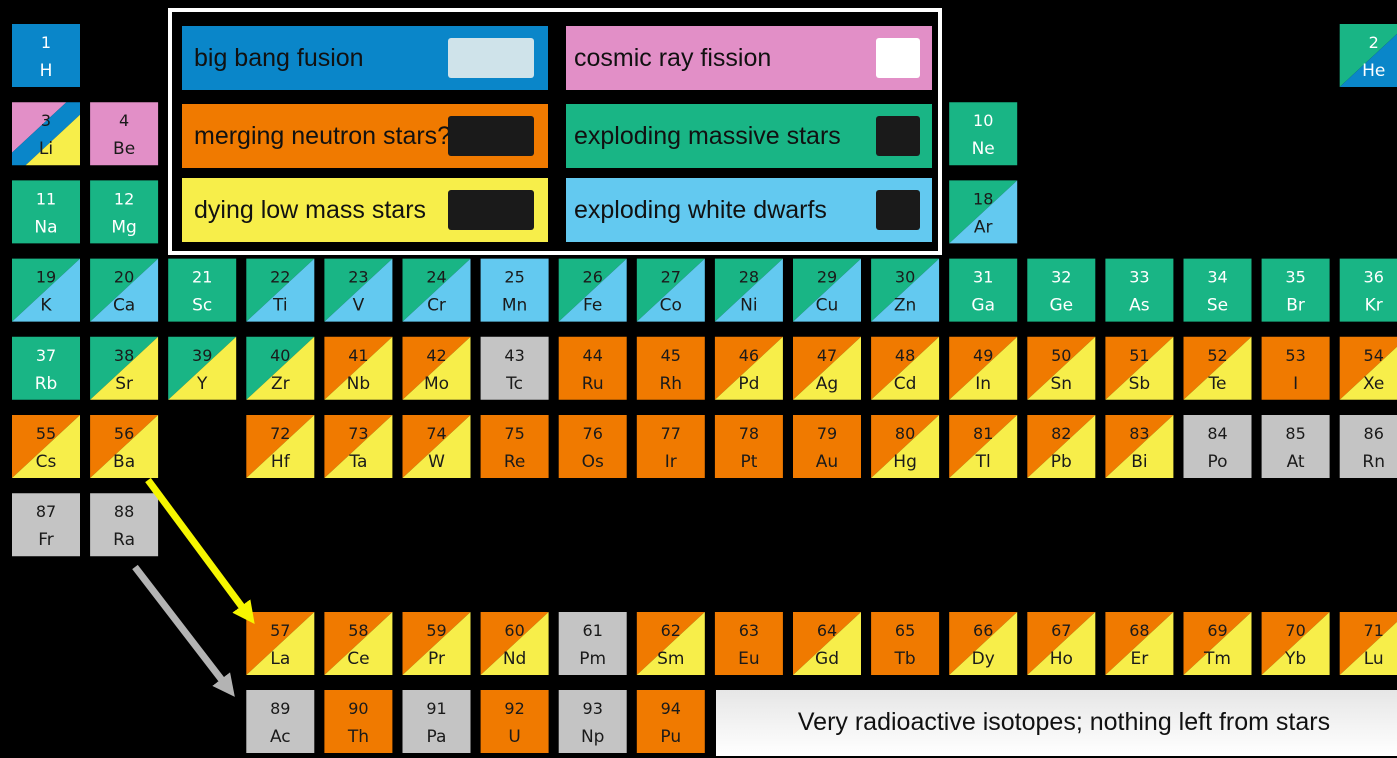 The width and height of the screenshot is (1397, 758). What do you see at coordinates (514, 446) in the screenshot?
I see `element-cell: 75 Re` at bounding box center [514, 446].